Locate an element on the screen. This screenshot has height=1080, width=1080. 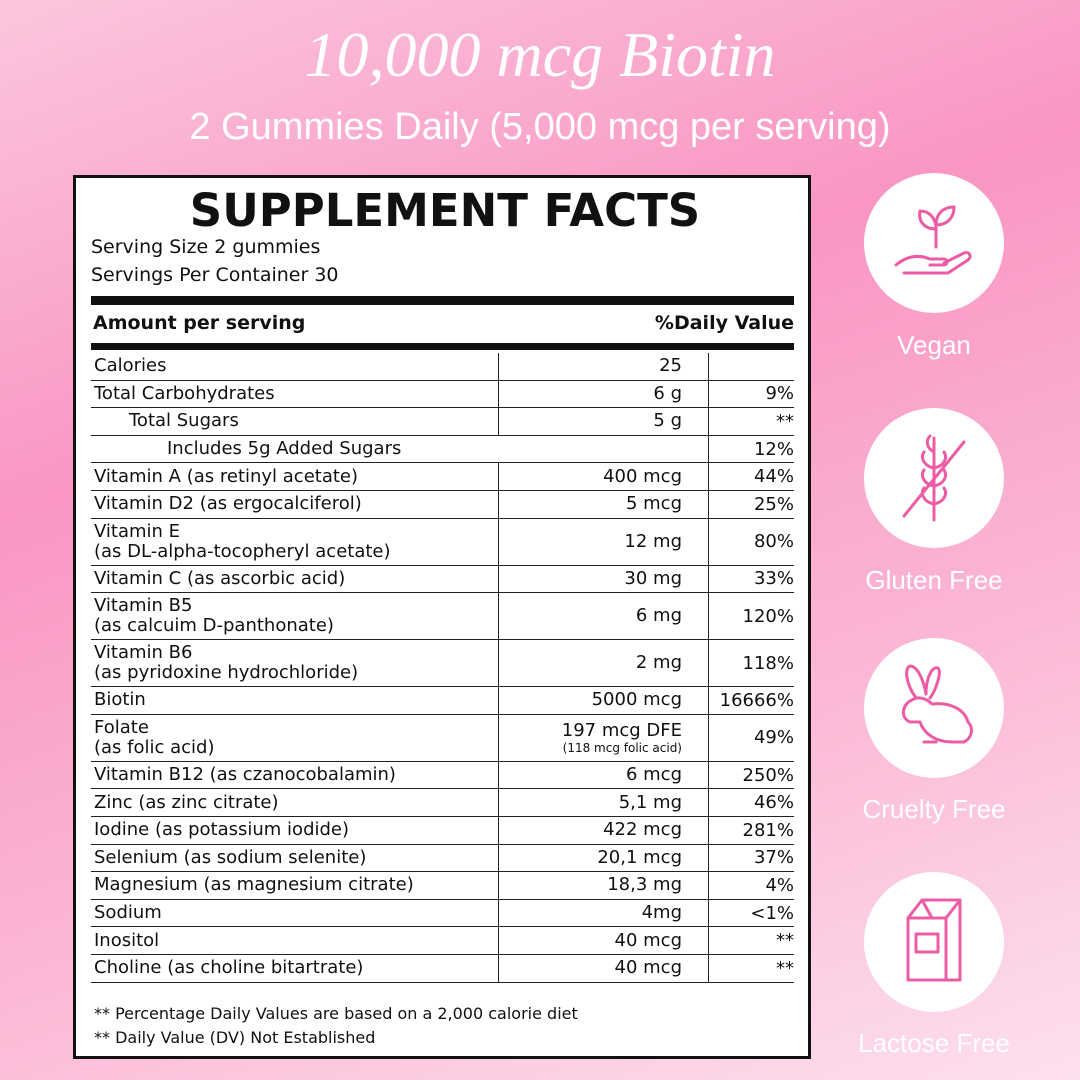
amount-header: Amount per serving is located at coordinates (199, 323).